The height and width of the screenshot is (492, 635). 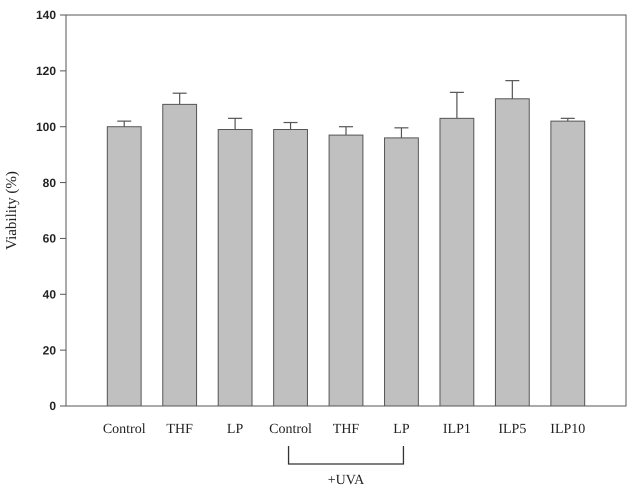 I want to click on y-tick-label: 40, so click(x=49, y=294).